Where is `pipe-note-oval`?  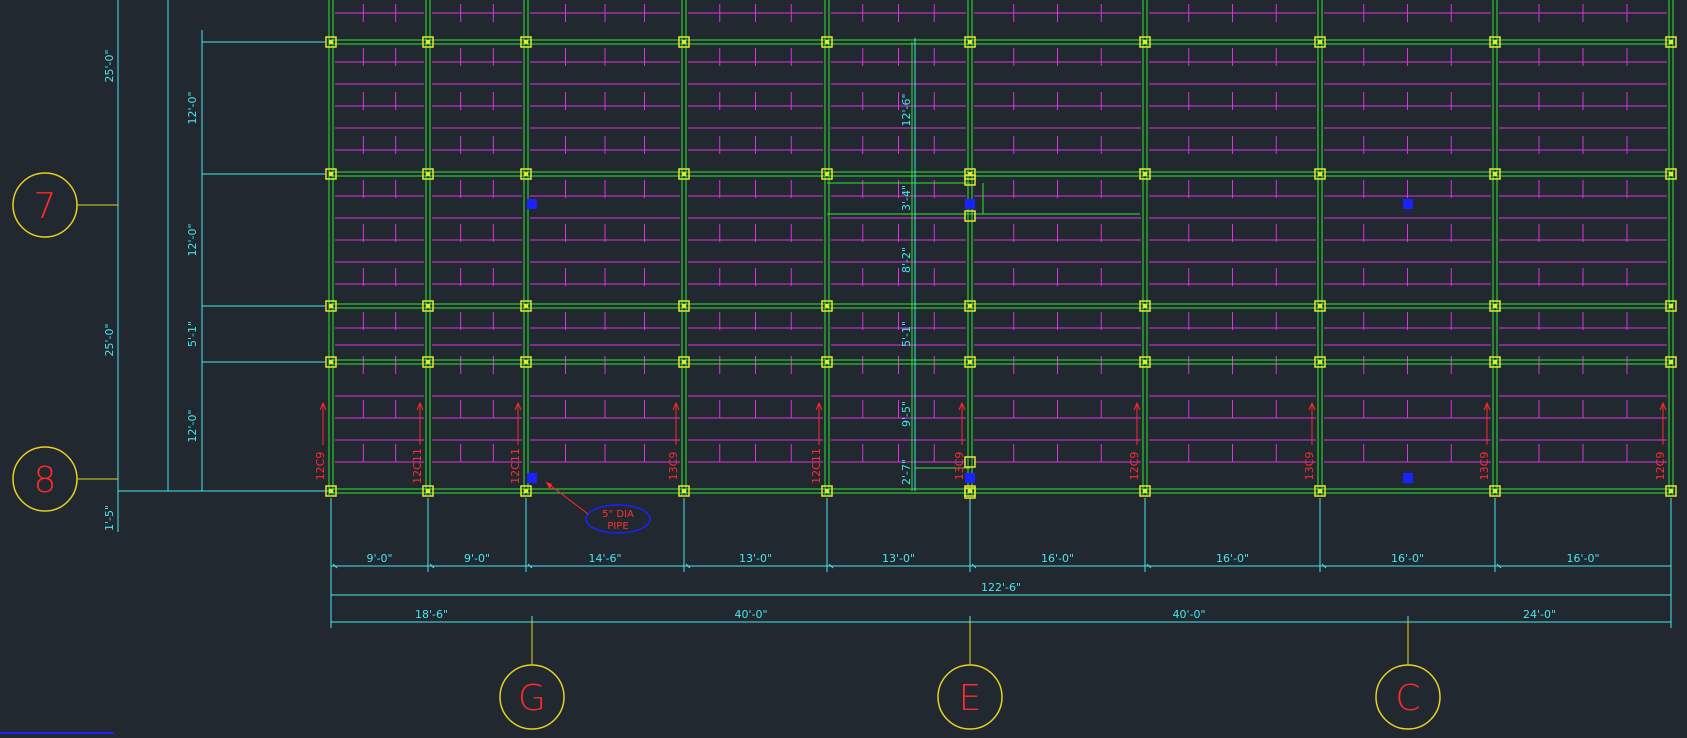 pipe-note-oval is located at coordinates (618, 519).